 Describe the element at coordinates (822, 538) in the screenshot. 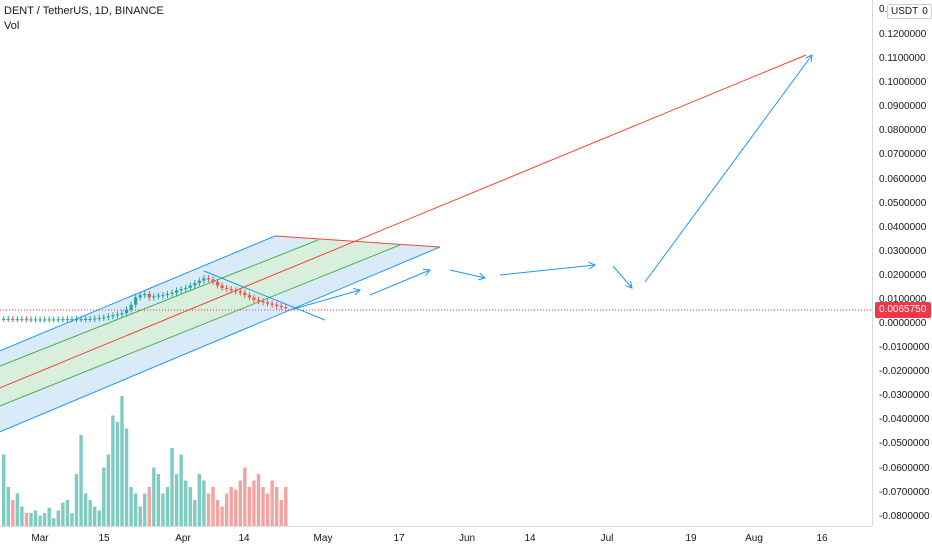

I see `time-tick-label: 16` at that location.